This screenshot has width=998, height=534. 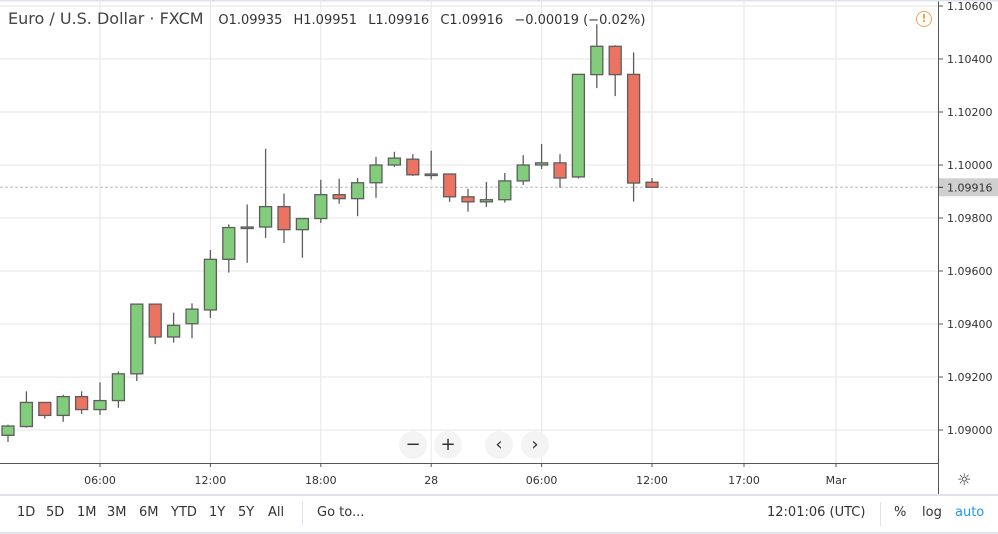 What do you see at coordinates (580, 20) in the screenshot?
I see `change-value: −0.00019 (−0.02%)` at bounding box center [580, 20].